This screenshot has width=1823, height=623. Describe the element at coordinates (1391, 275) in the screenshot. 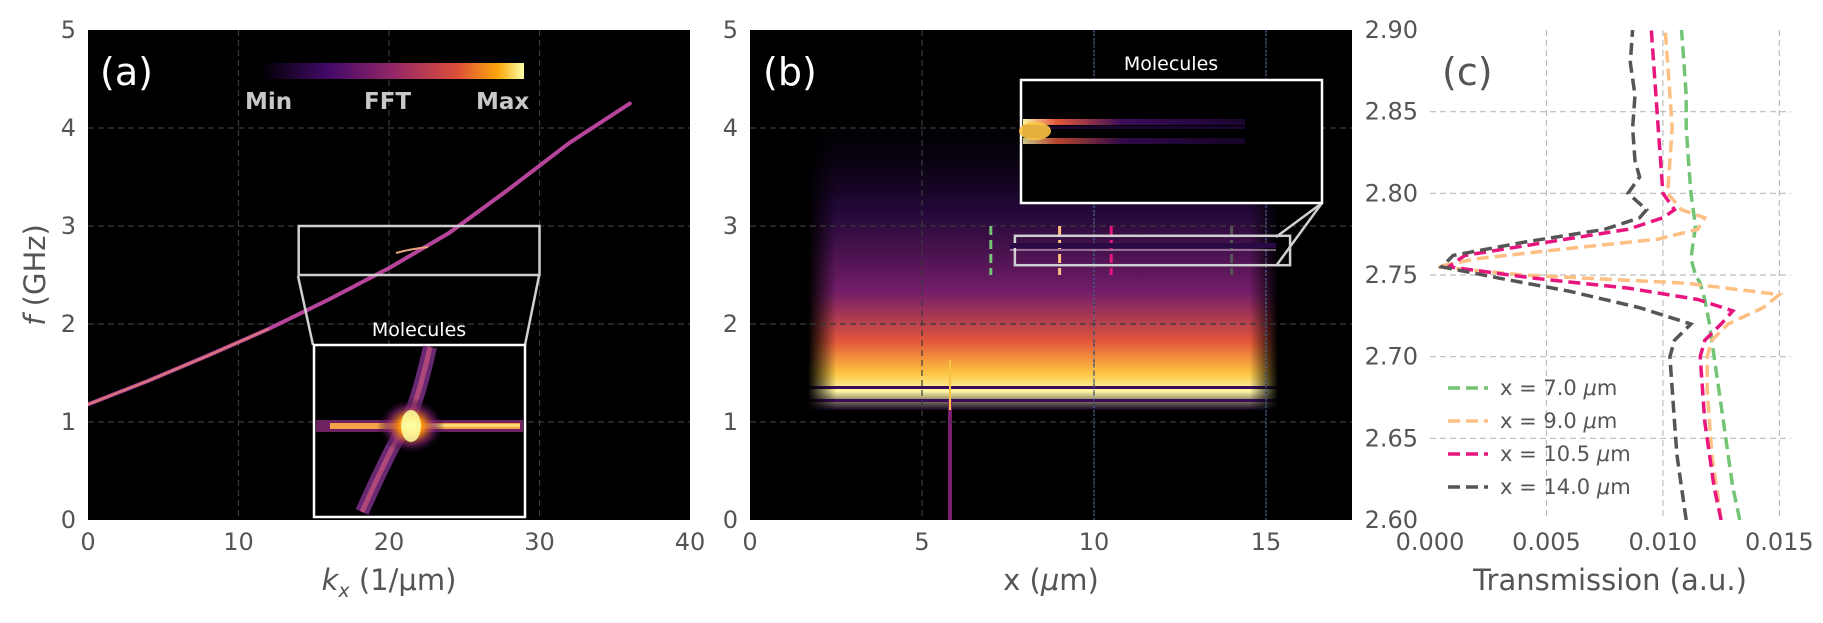

I see `y-tick-label: 2.75` at that location.